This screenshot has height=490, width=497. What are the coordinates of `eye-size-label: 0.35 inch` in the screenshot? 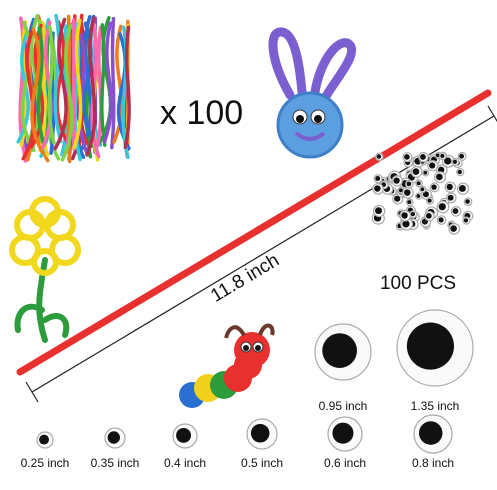 It's located at (115, 463).